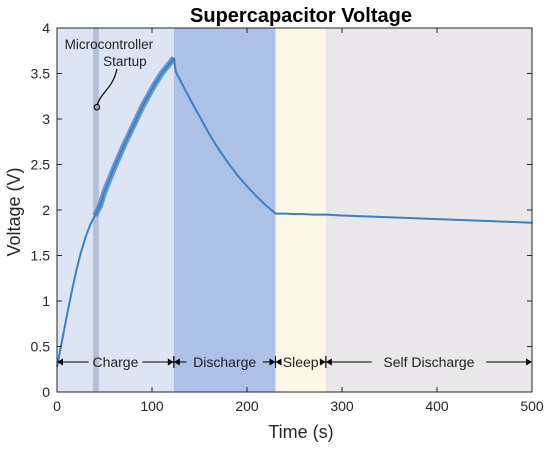  I want to click on x-axis-label: Time (s), so click(300, 432).